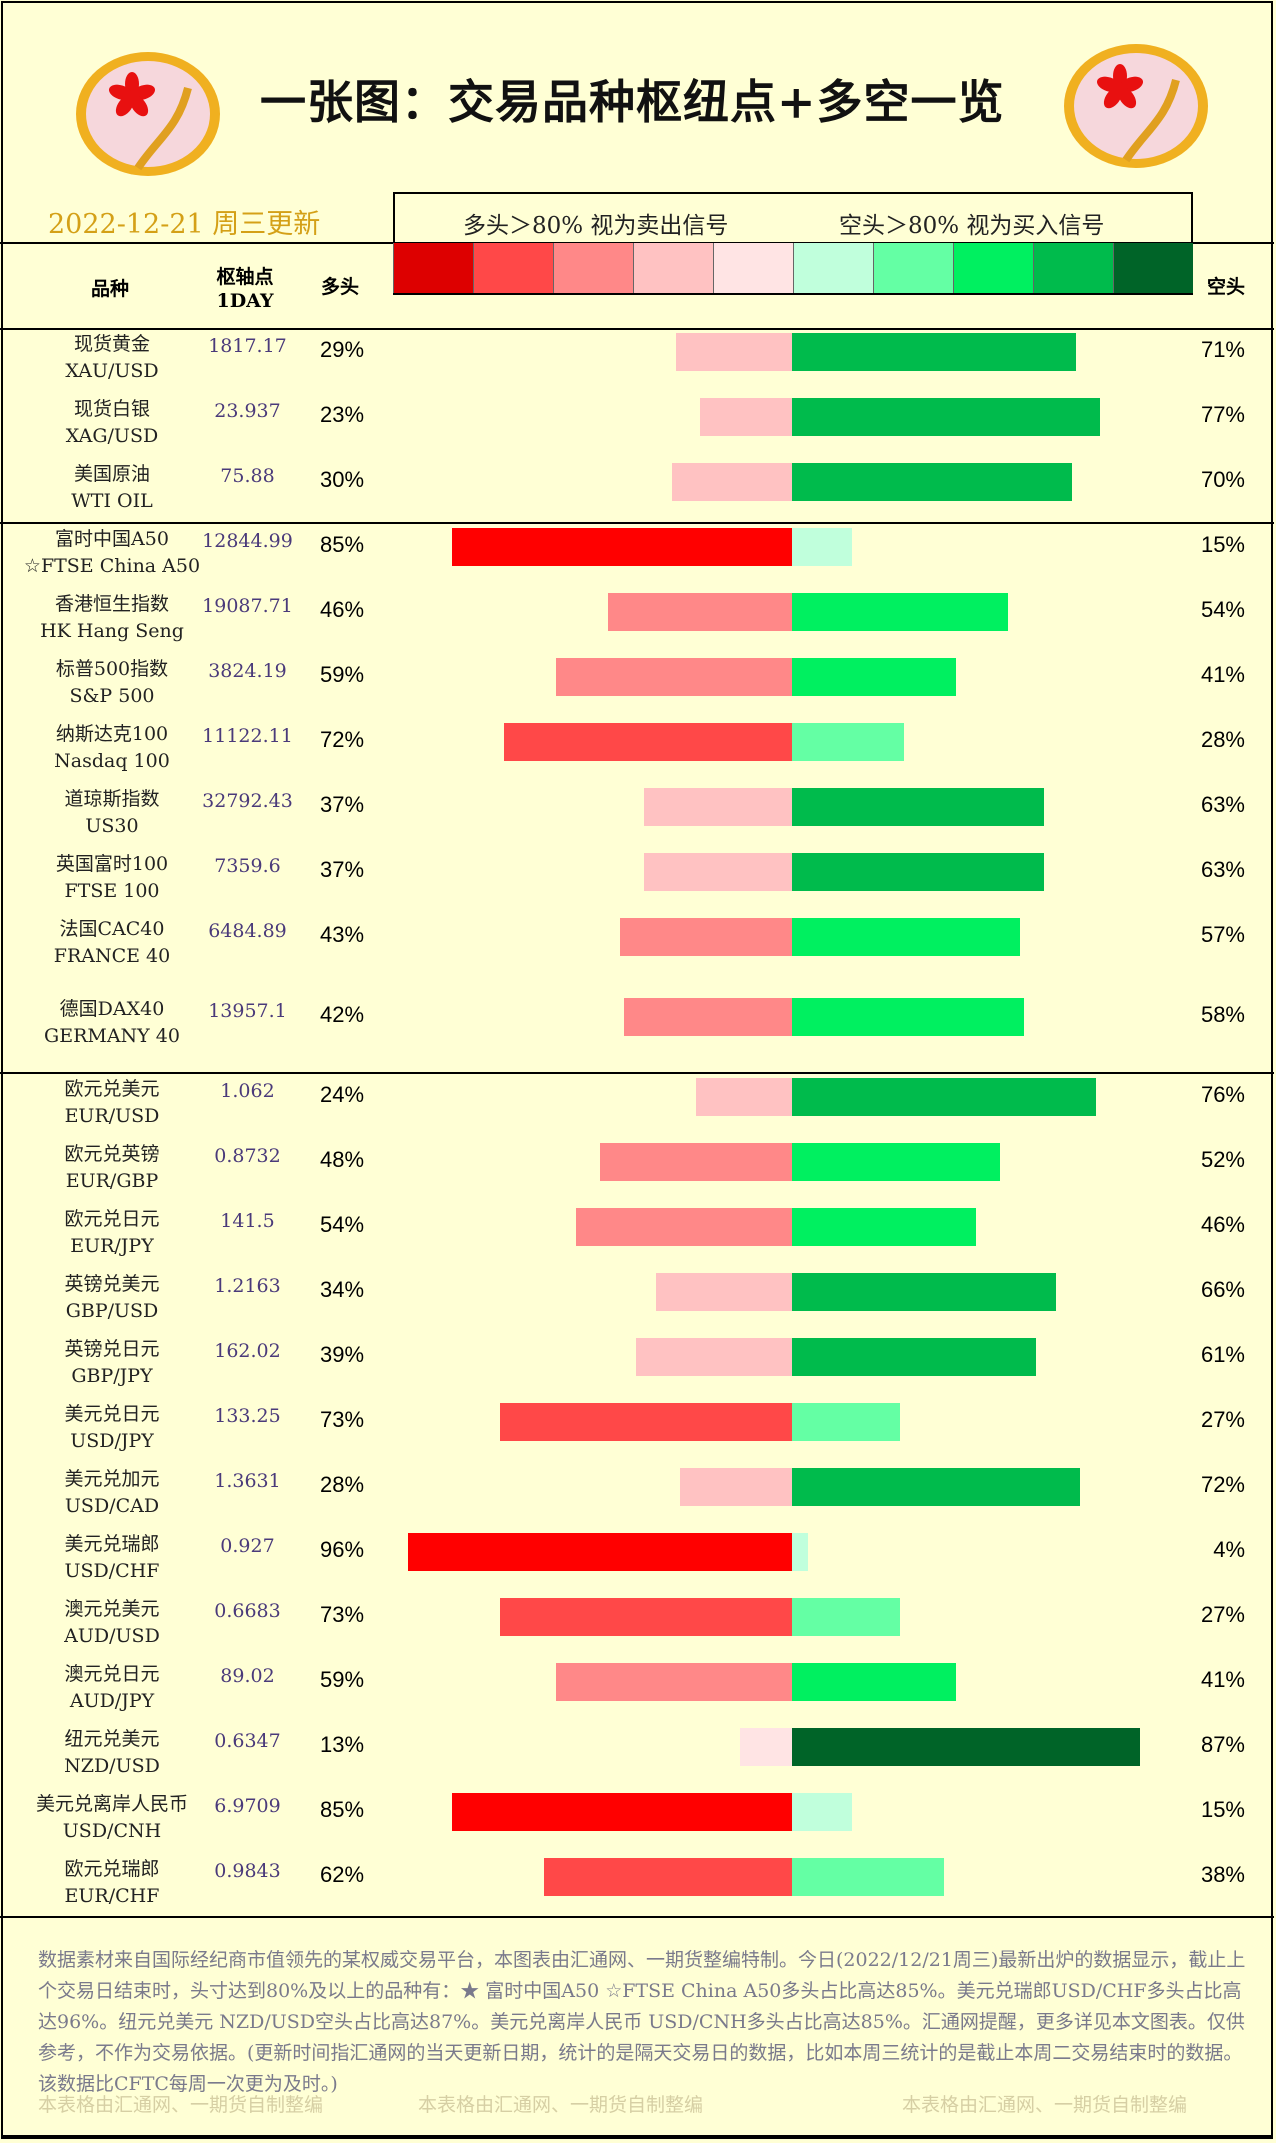  What do you see at coordinates (247, 1011) in the screenshot?
I see `pivot-value: 13957.1` at bounding box center [247, 1011].